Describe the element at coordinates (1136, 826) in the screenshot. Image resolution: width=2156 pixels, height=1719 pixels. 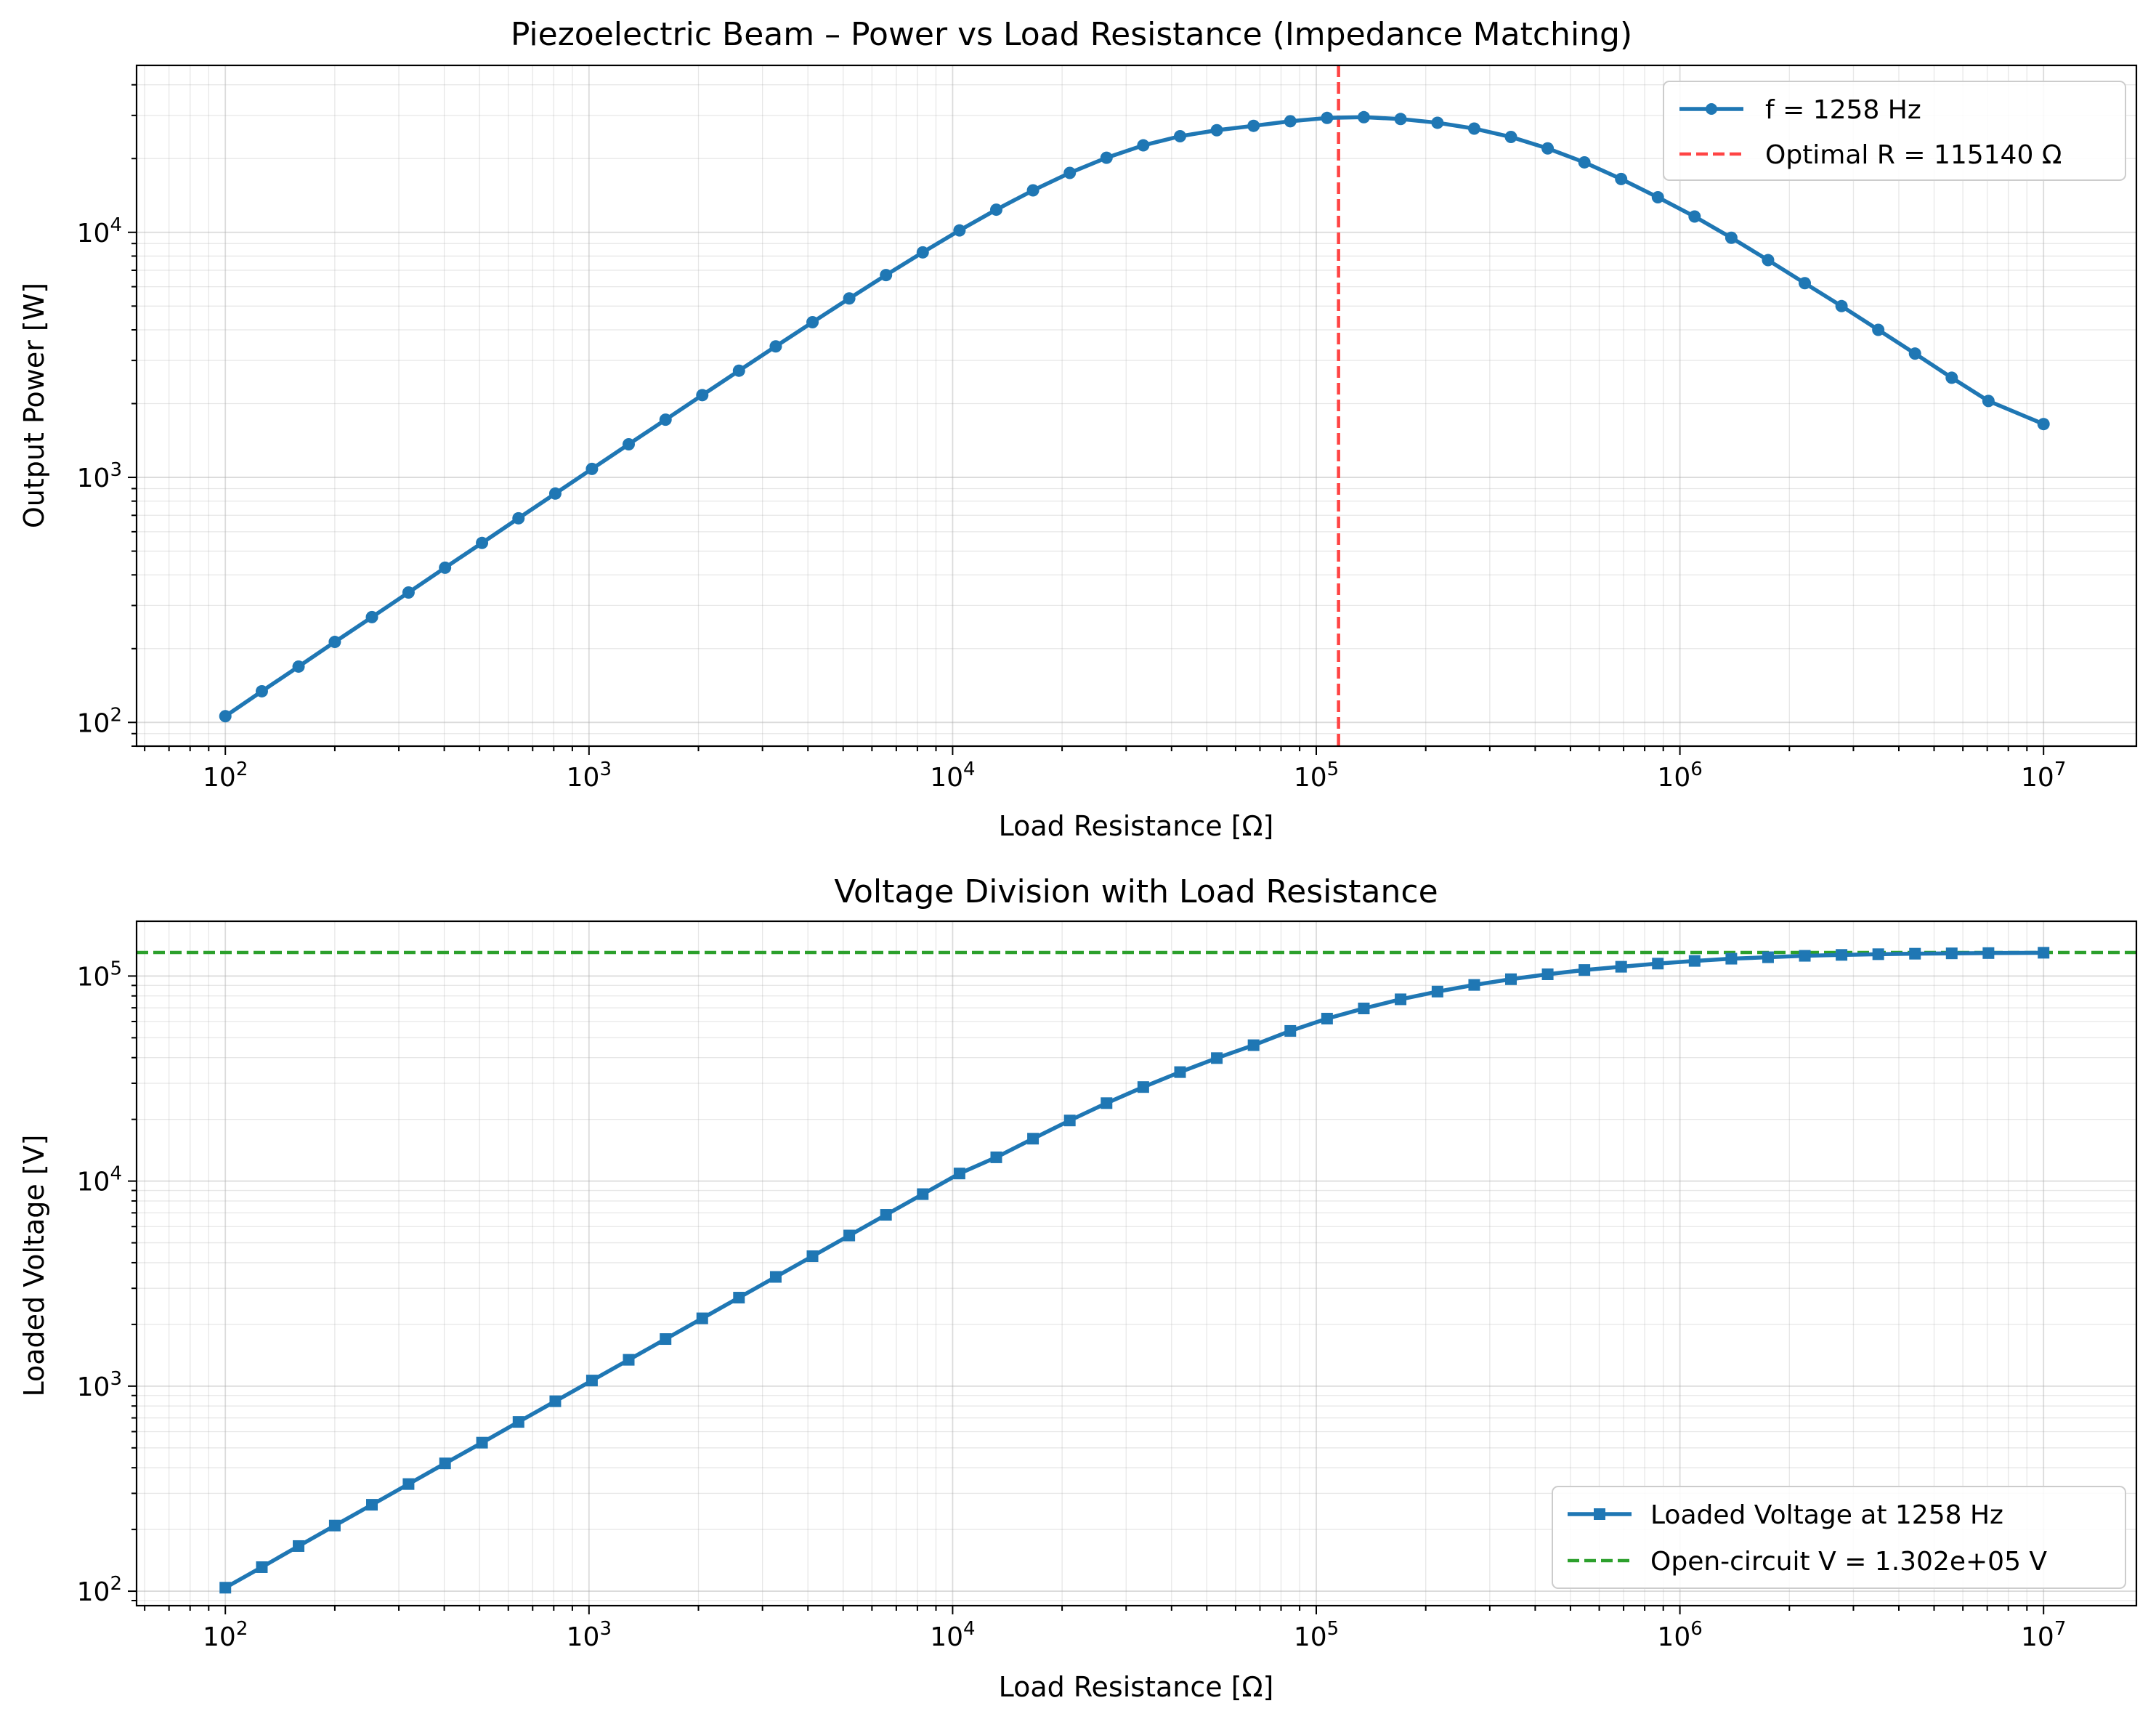
I see `power-x-axis-label: Load Resistance [Ω]` at that location.